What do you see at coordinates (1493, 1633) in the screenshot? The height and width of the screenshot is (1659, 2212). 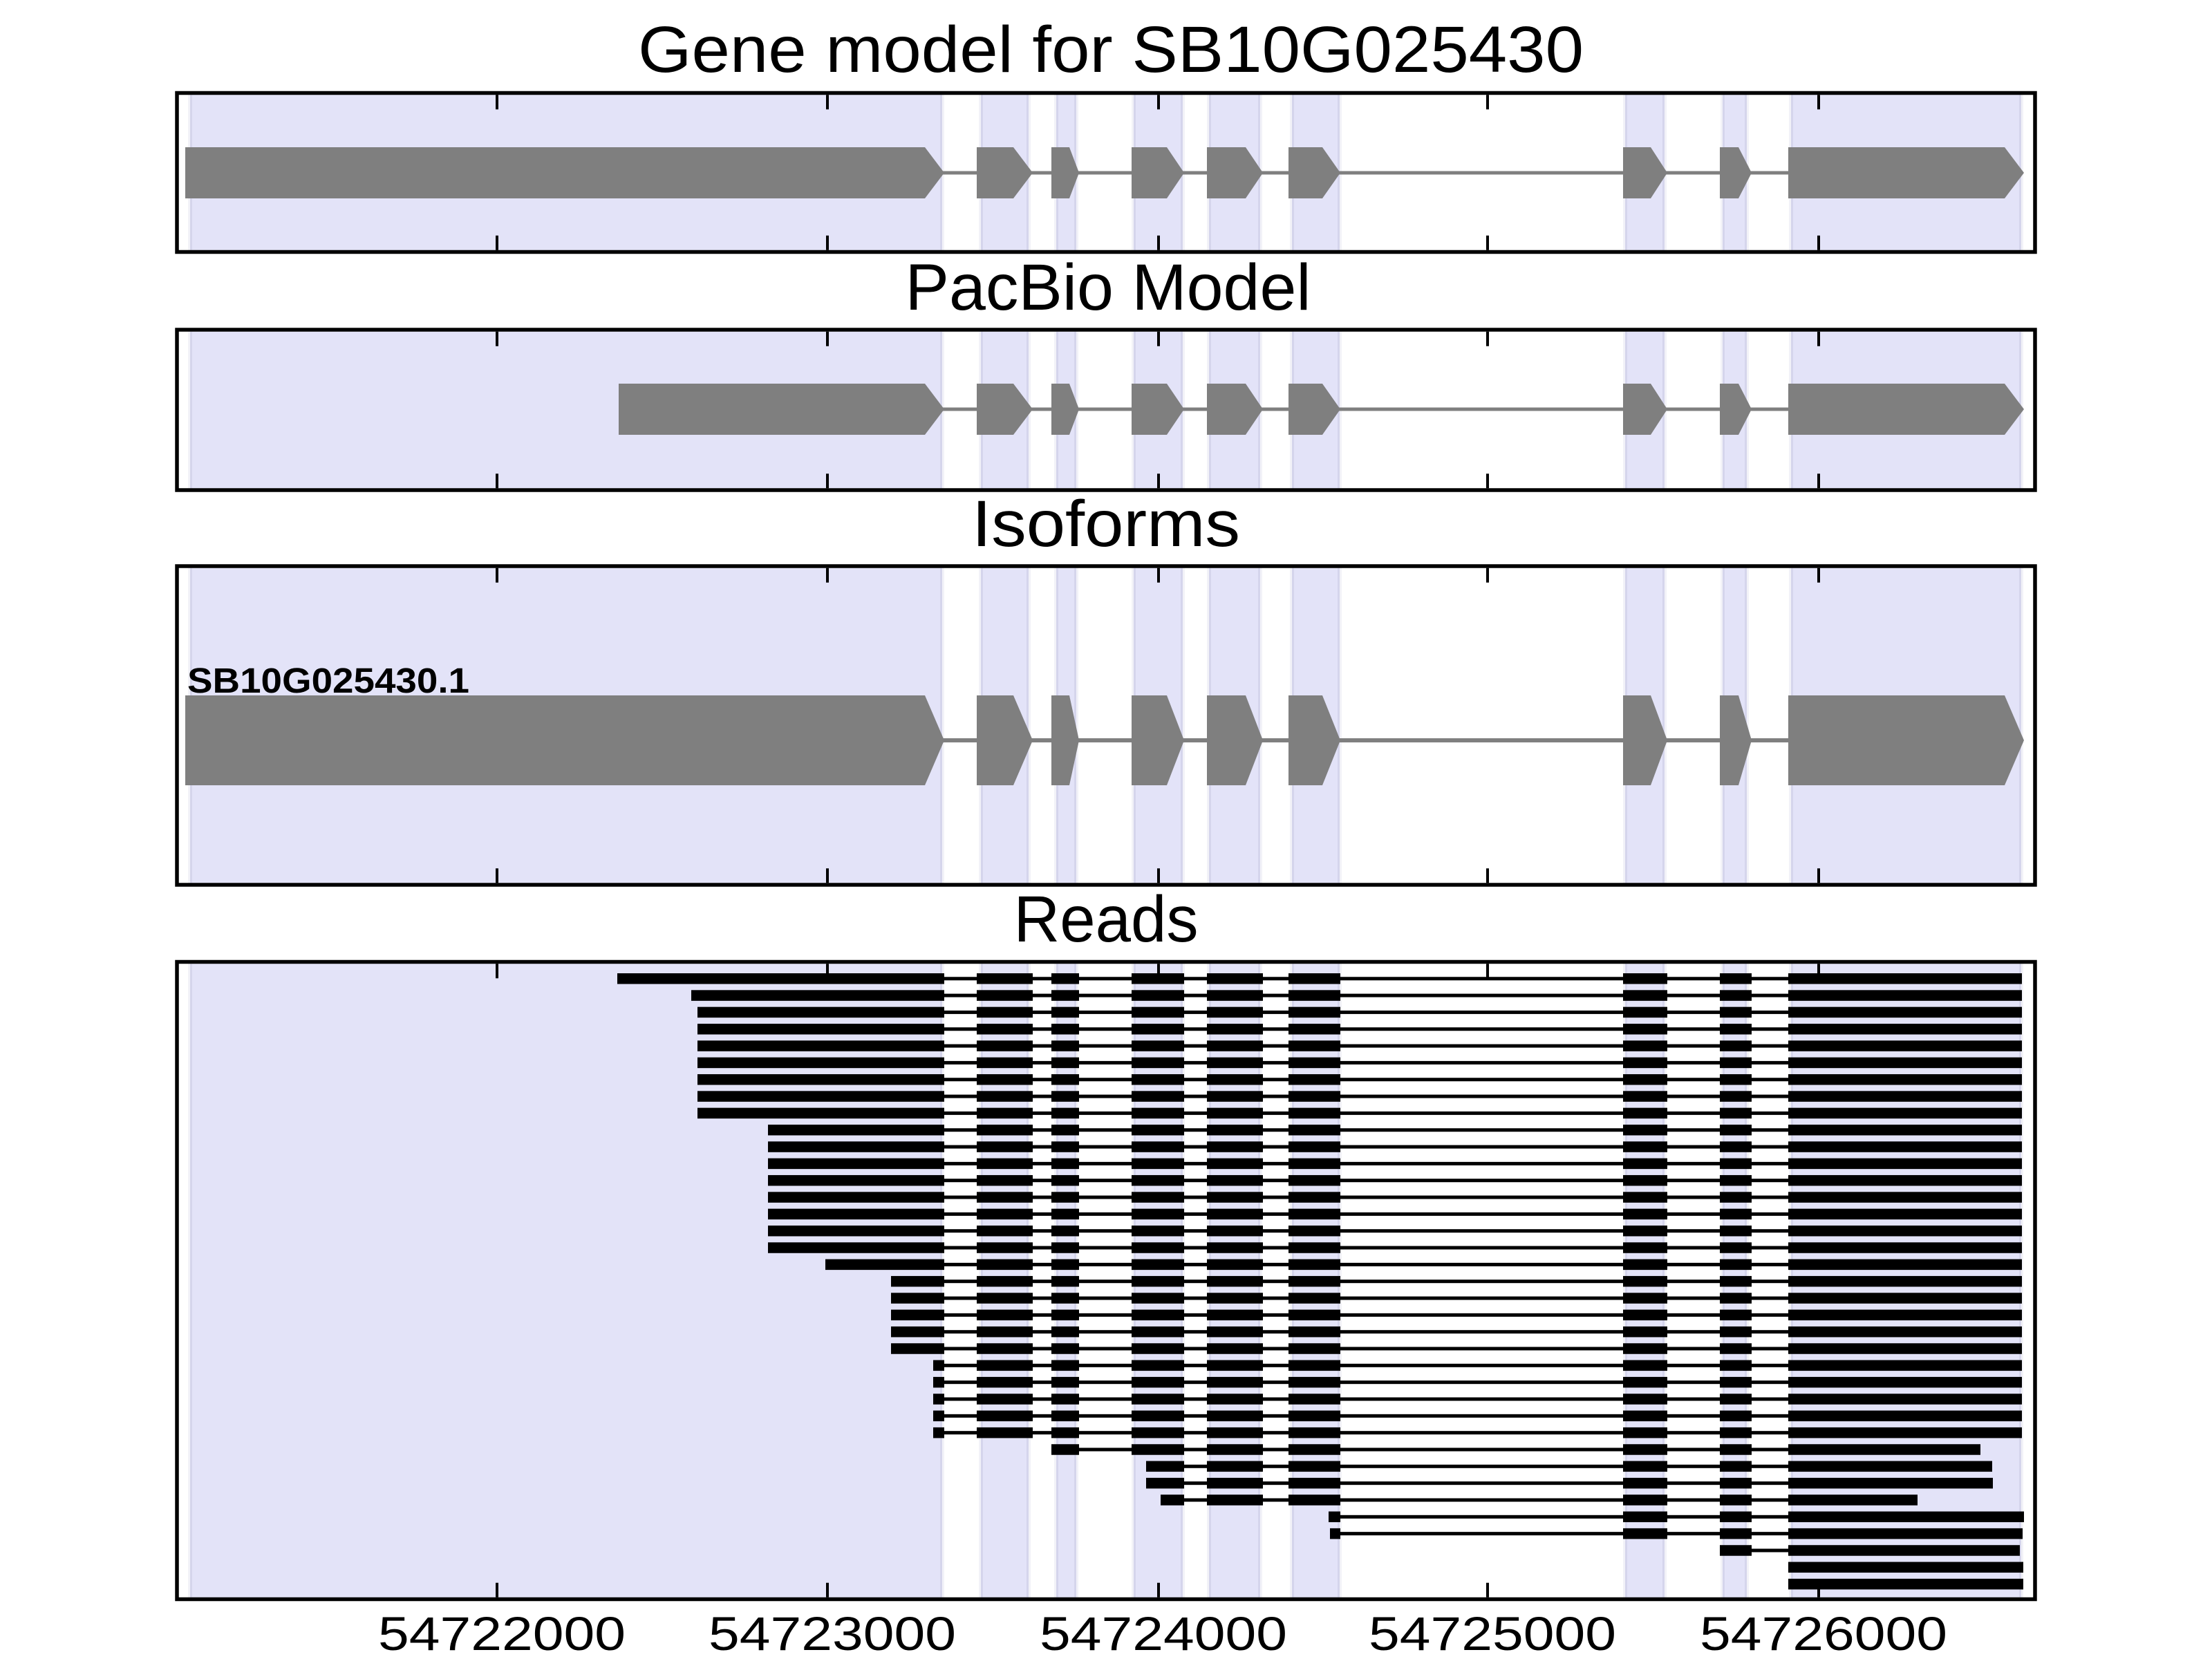 I see `svg-text: 54725000` at bounding box center [1493, 1633].